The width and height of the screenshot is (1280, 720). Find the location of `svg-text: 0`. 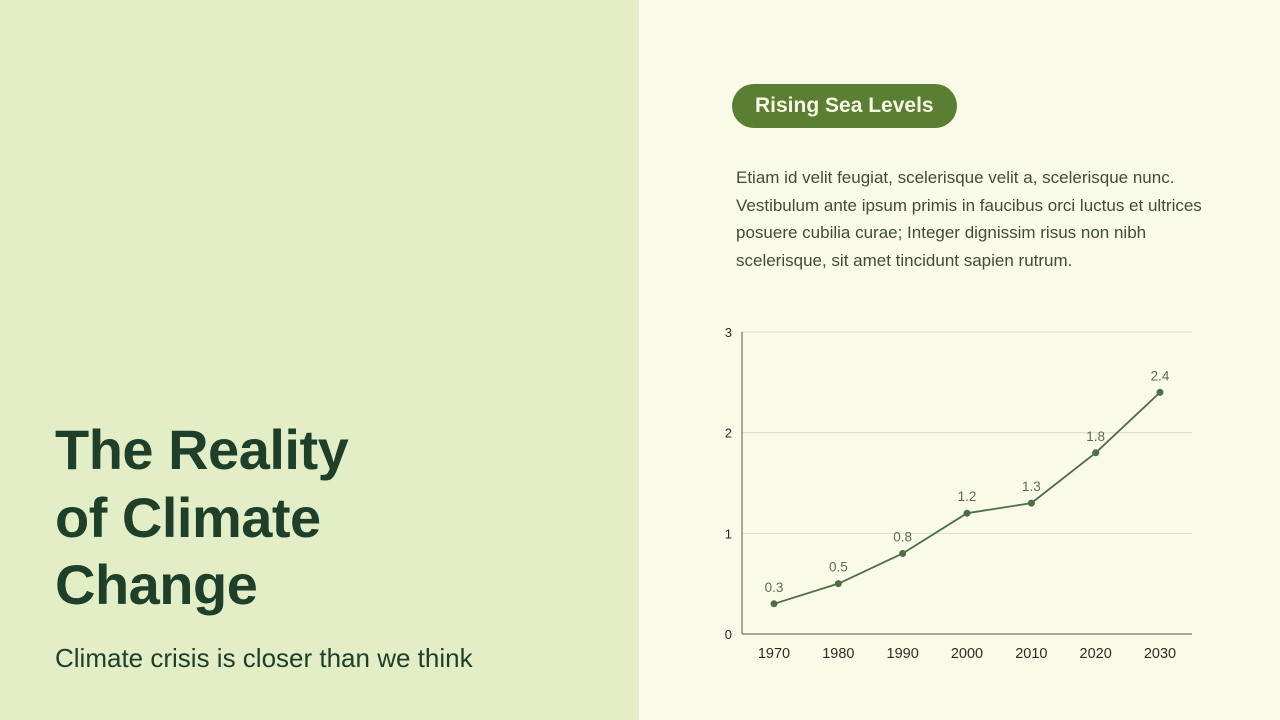

svg-text: 0 is located at coordinates (728, 634).